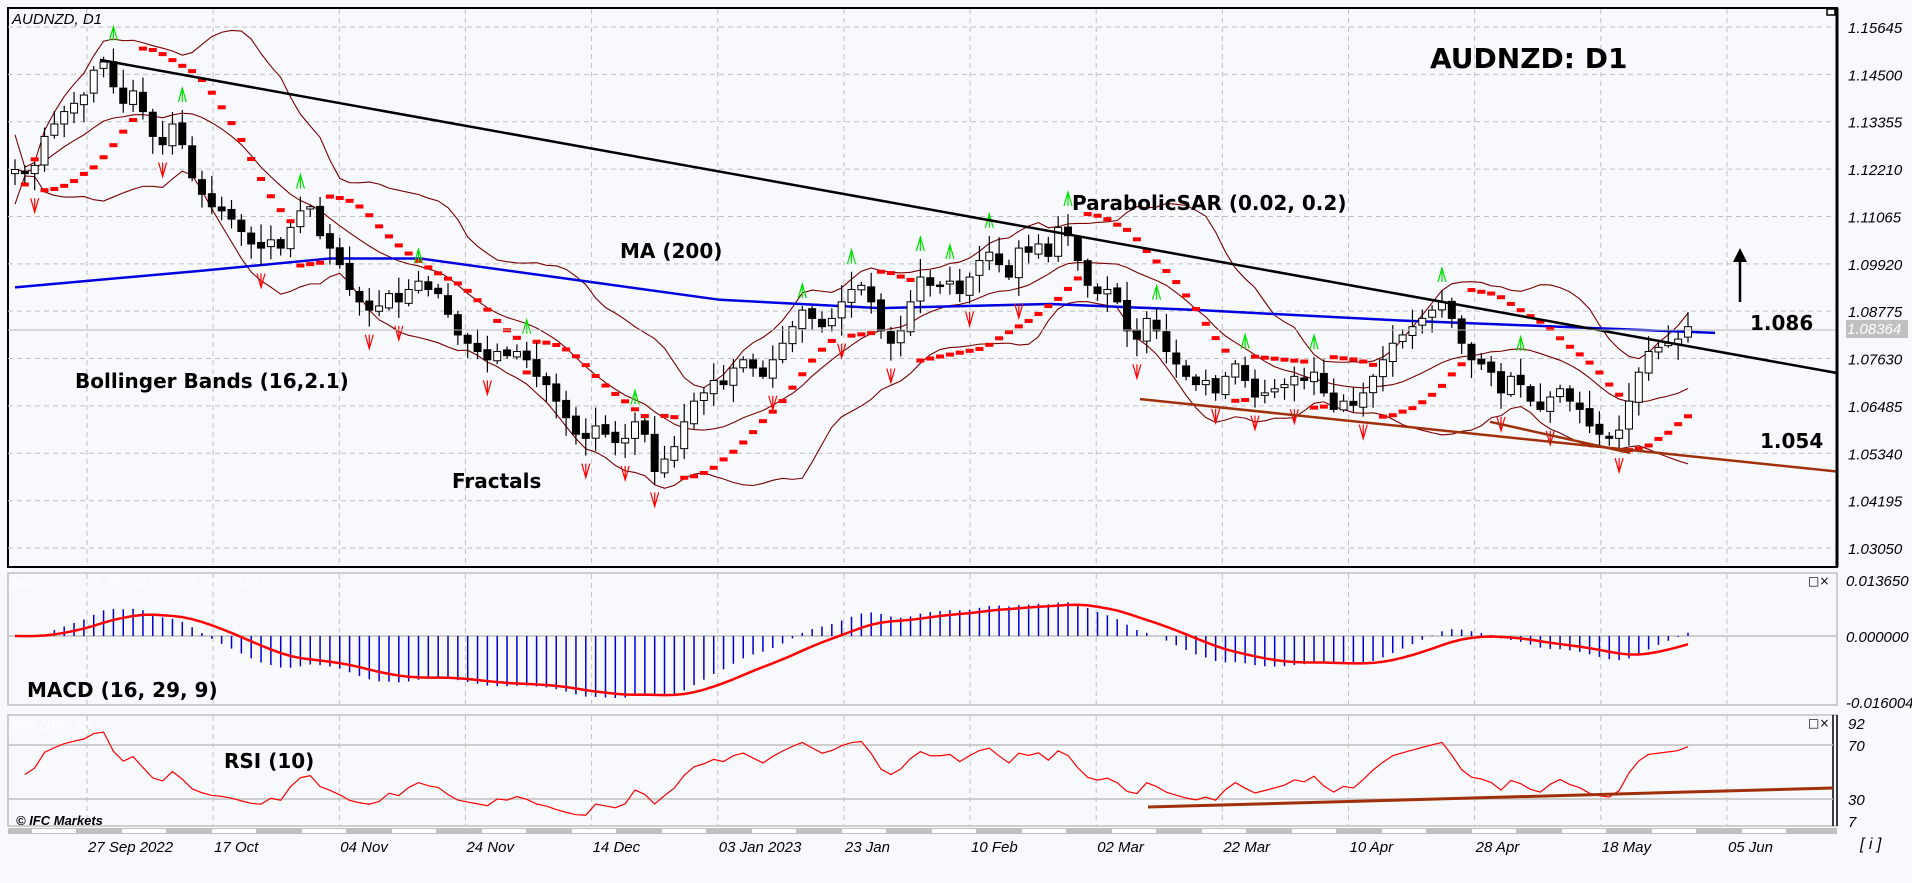  What do you see at coordinates (1246, 847) in the screenshot?
I see `date-tick: 22 Mar` at bounding box center [1246, 847].